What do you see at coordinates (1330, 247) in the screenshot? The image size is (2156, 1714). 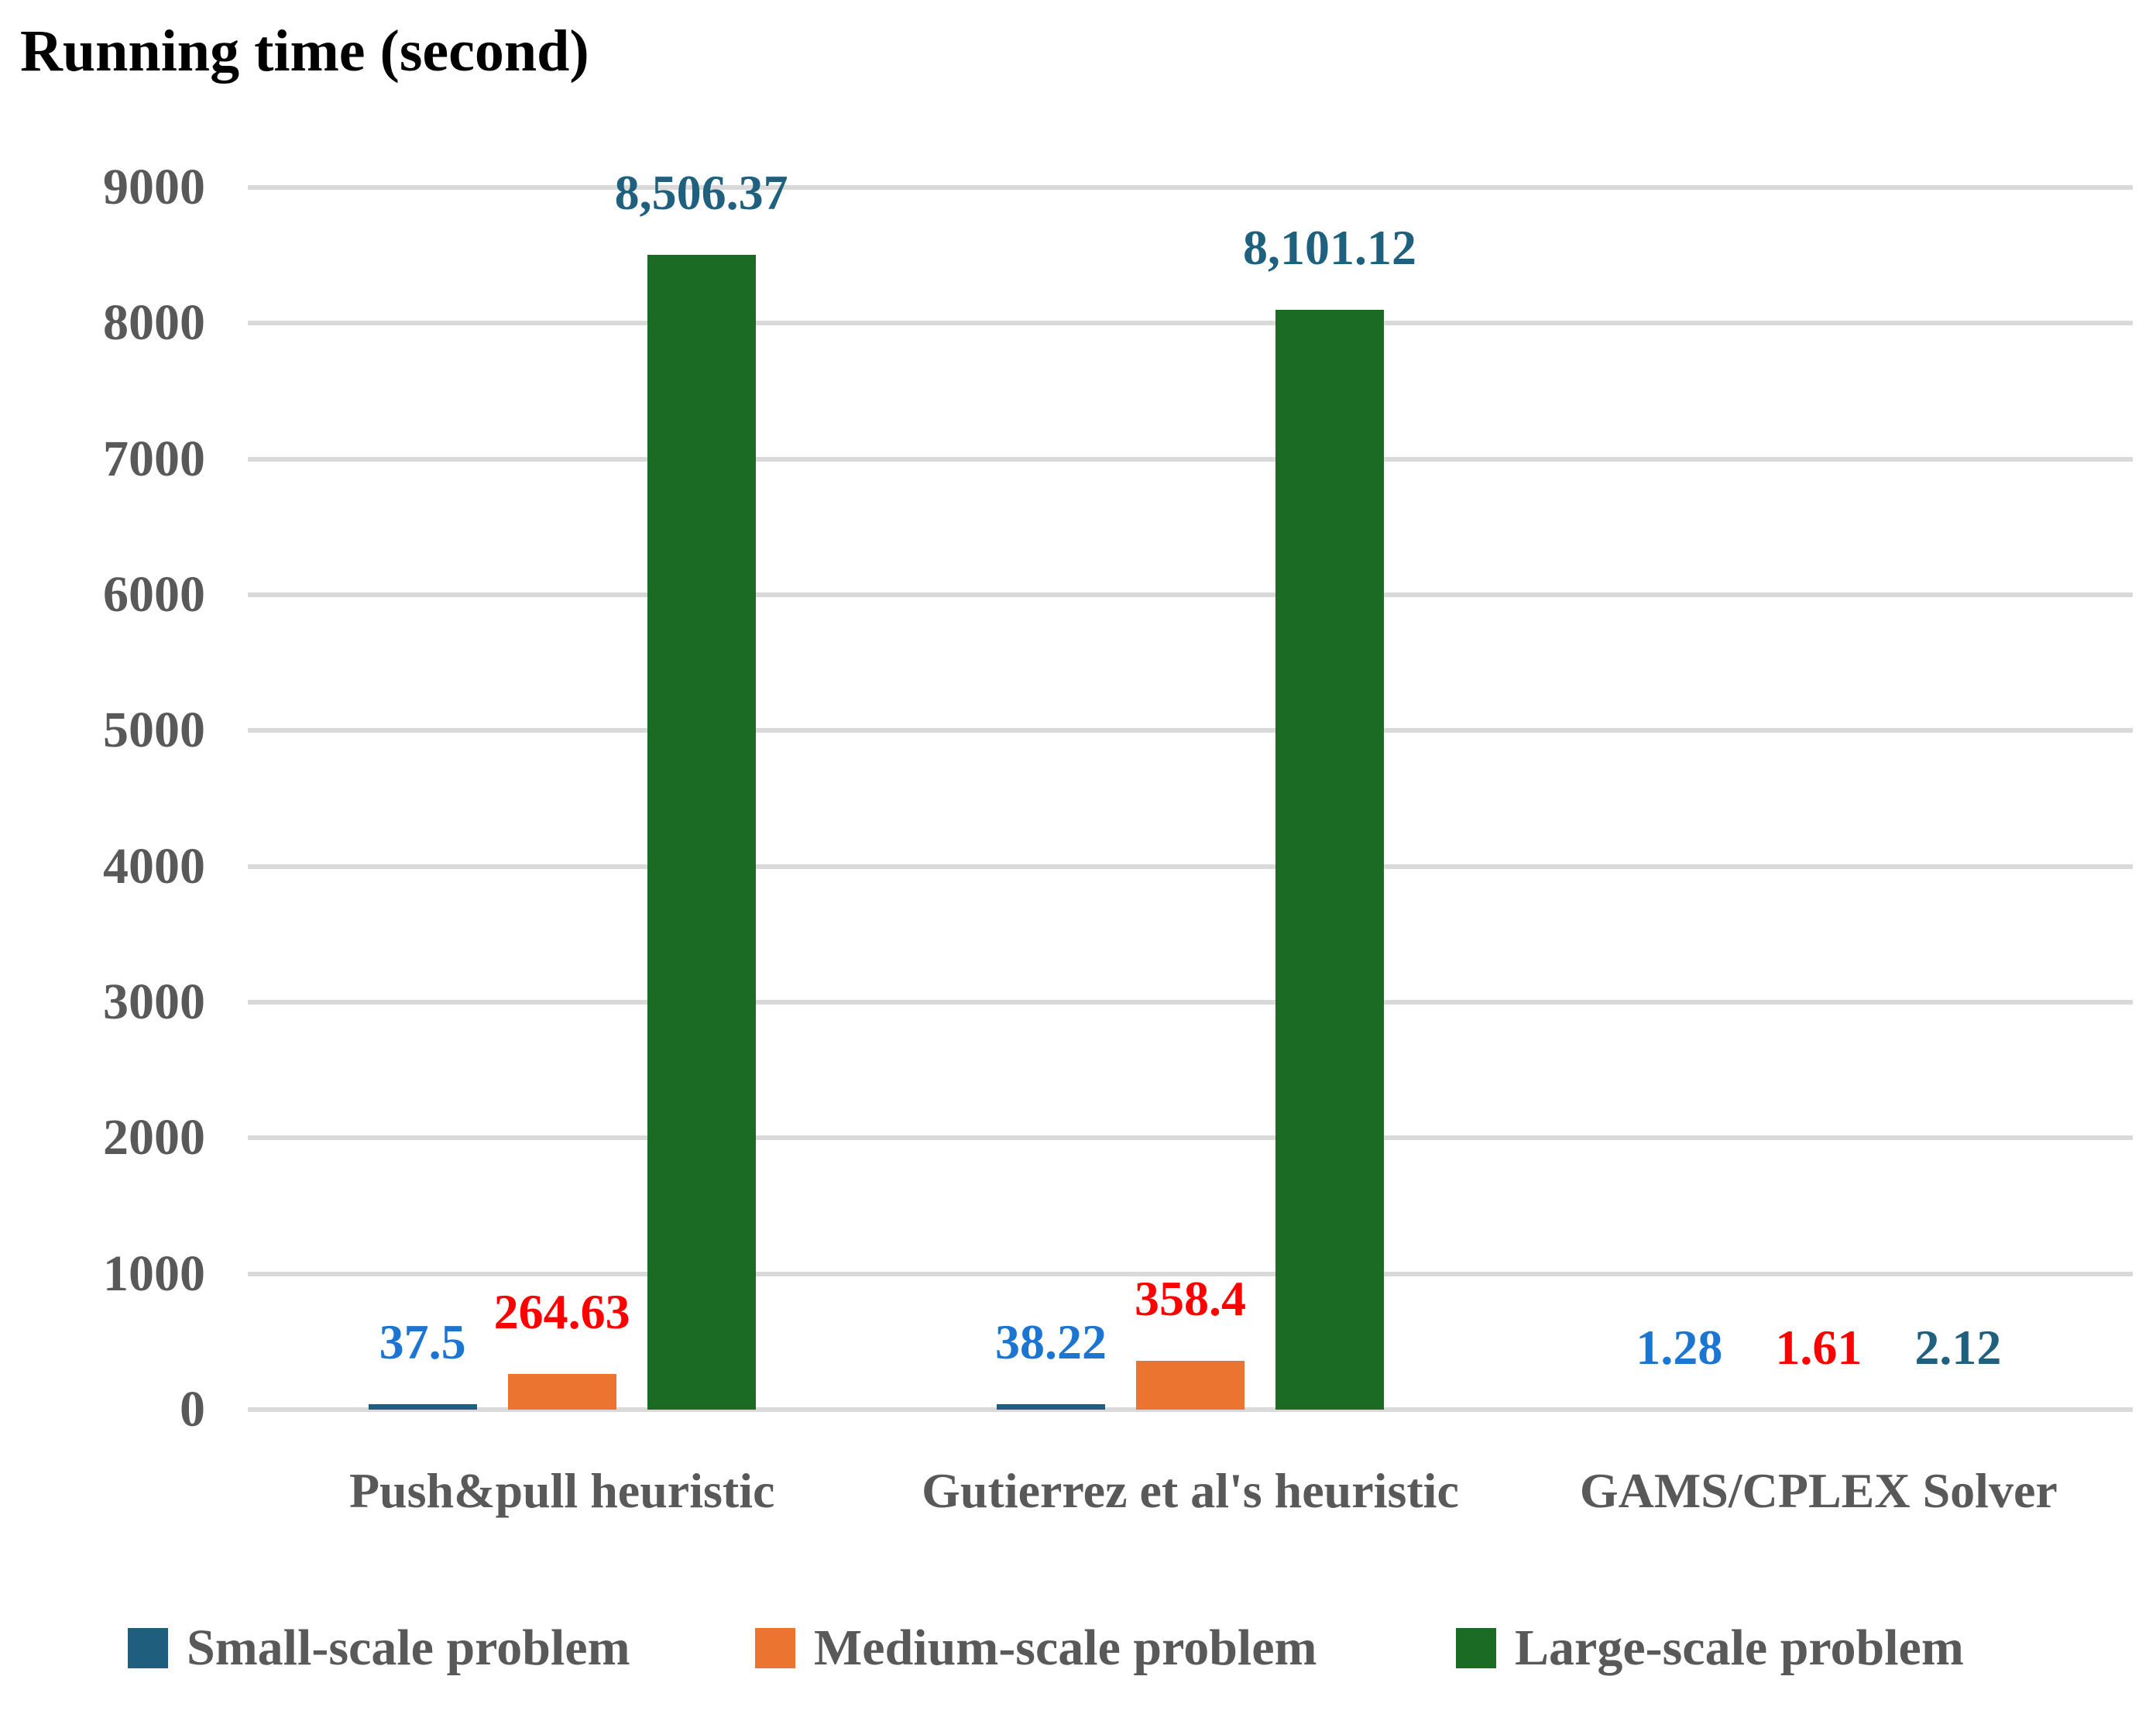 I see `bar-value-label: 8,101.12` at bounding box center [1330, 247].